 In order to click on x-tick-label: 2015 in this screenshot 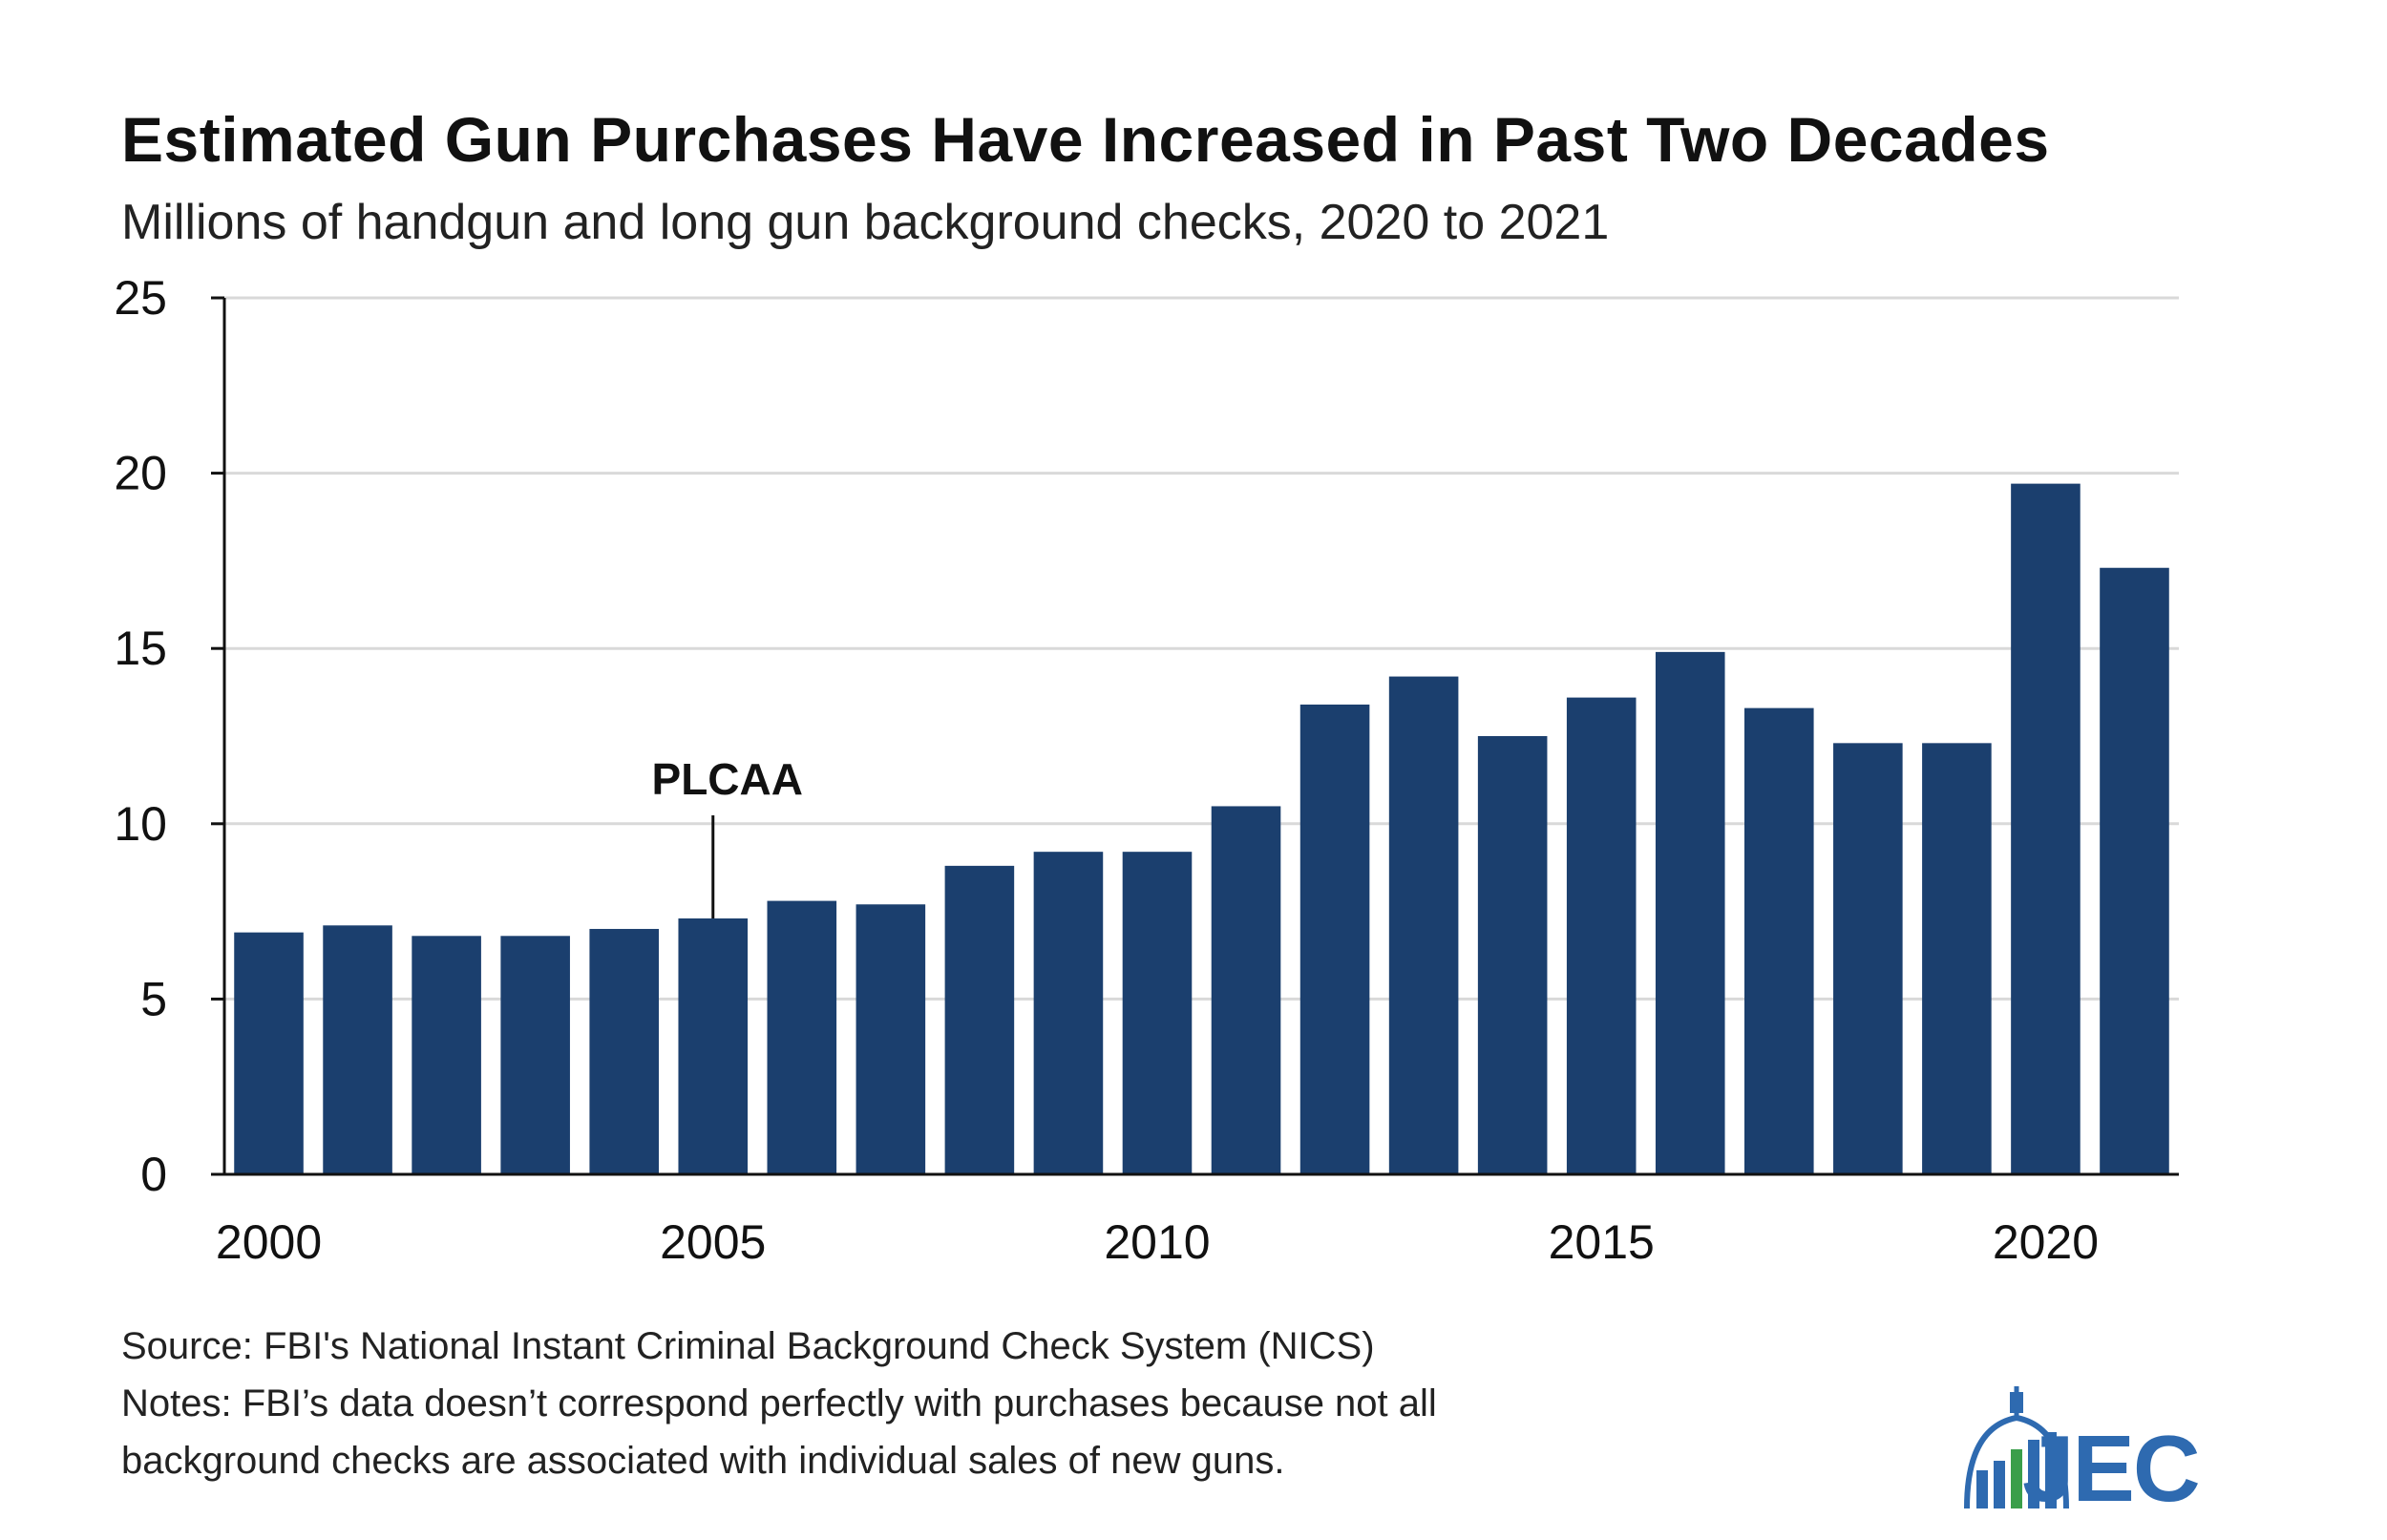, I will do `click(1602, 1242)`.